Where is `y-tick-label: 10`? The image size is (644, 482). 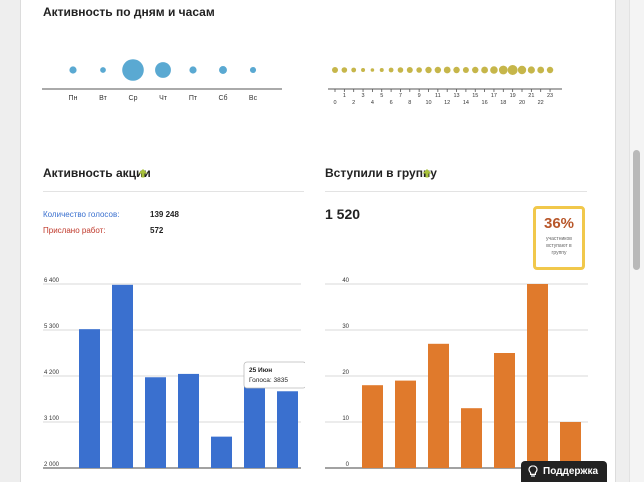 y-tick-label: 10 is located at coordinates (345, 419).